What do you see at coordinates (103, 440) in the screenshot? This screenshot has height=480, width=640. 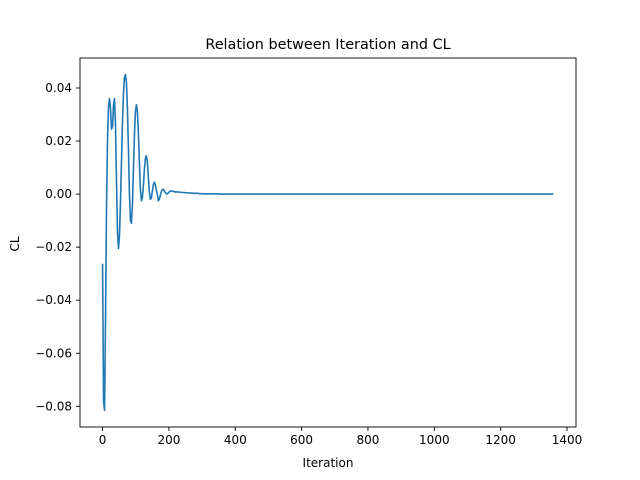 I see `x-tick-label: 0` at bounding box center [103, 440].